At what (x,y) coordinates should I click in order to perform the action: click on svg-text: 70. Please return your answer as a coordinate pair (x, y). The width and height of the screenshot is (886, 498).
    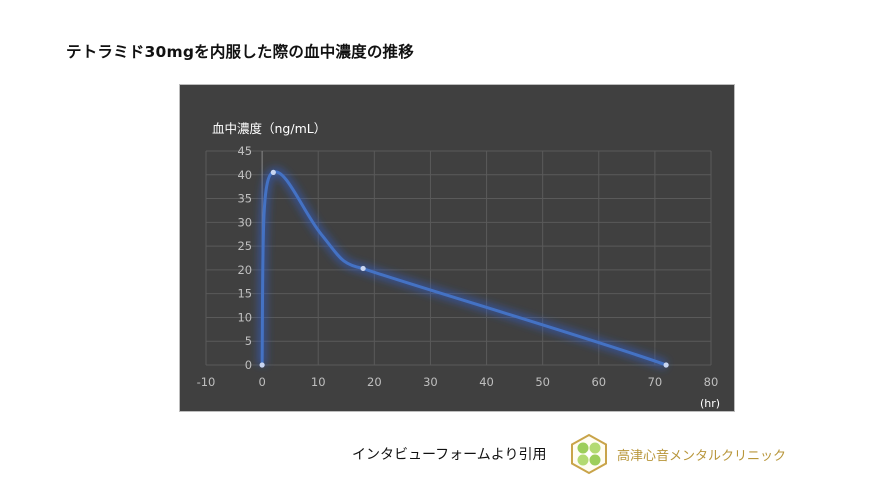
    Looking at the image, I should click on (655, 382).